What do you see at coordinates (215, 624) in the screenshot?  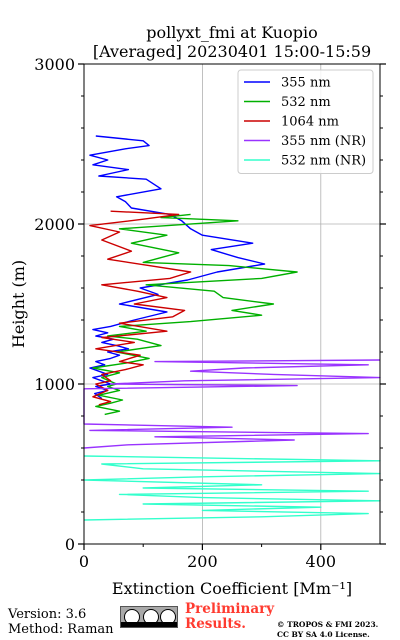 I see `preliminary-line2: Results.` at bounding box center [215, 624].